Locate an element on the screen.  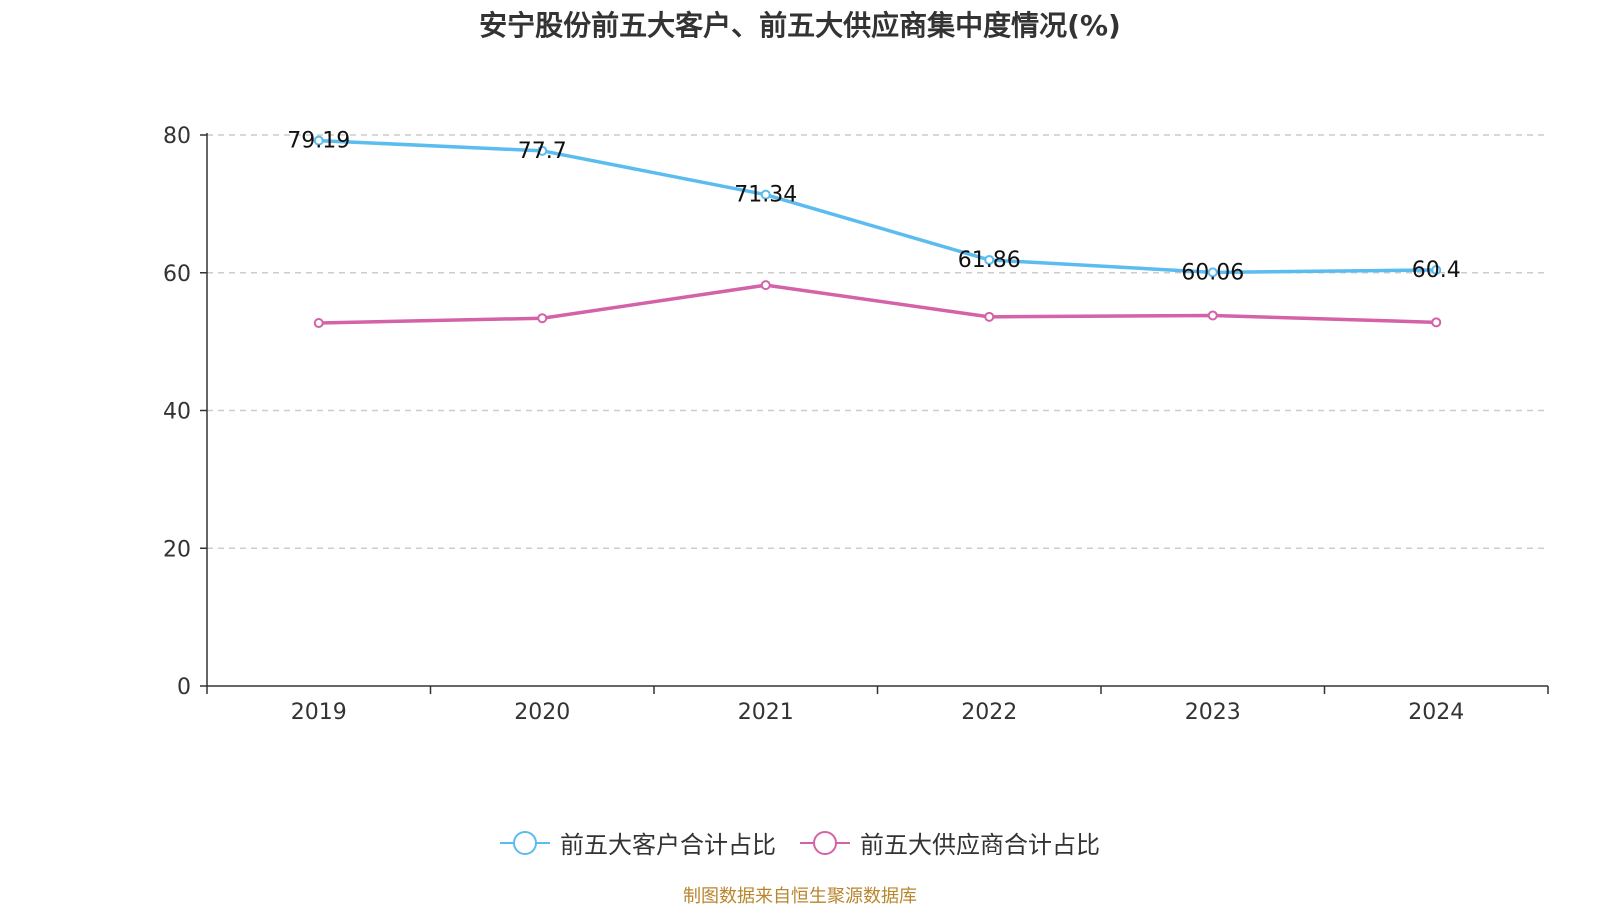
x-tick-label-2023: 2023 is located at coordinates (1213, 712).